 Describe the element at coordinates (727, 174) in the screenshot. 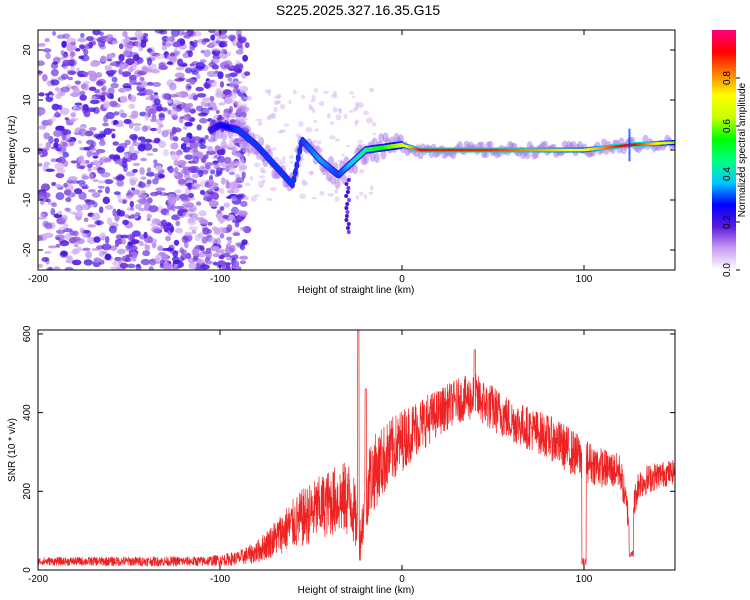

I see `colorbar-tick-label: 0.4` at that location.